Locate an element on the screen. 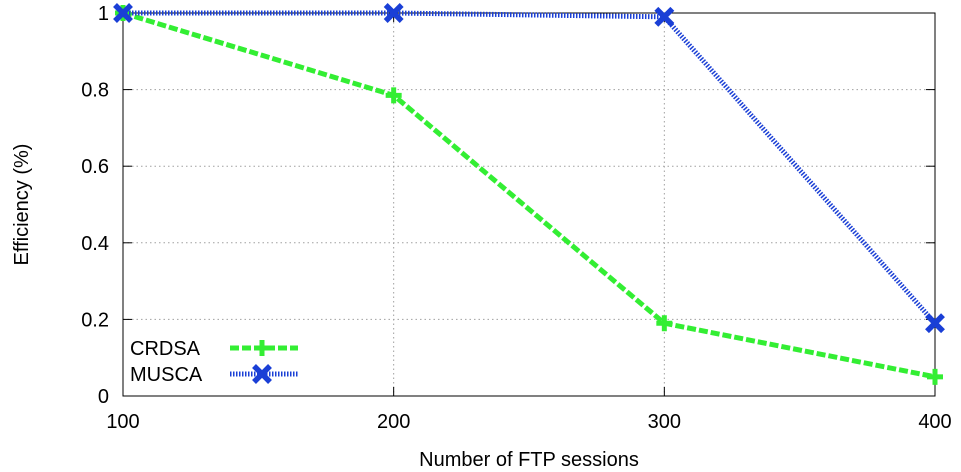 This screenshot has height=472, width=961. legend: CRDSA MUSCA is located at coordinates (214, 362).